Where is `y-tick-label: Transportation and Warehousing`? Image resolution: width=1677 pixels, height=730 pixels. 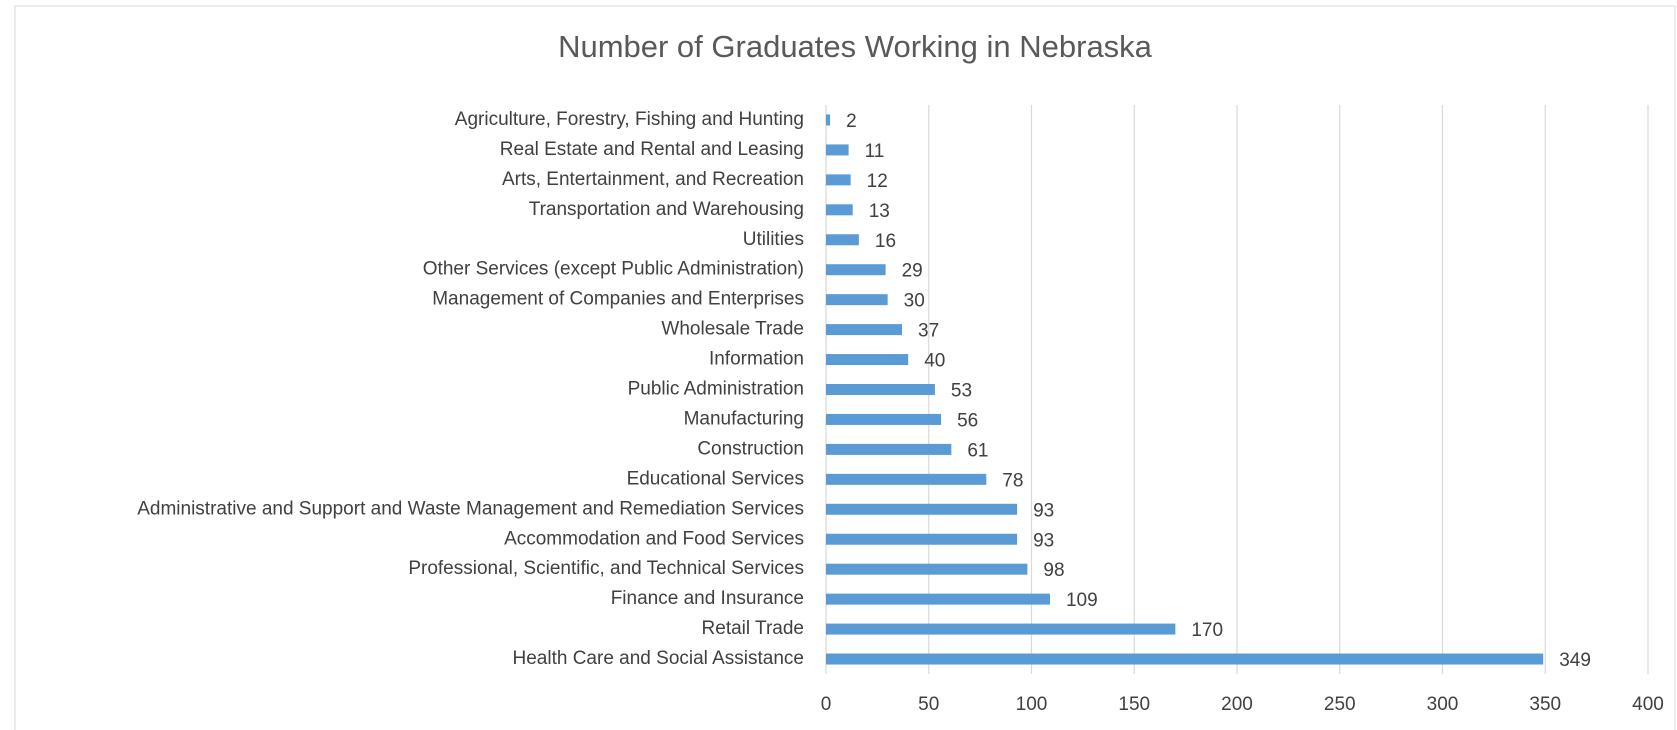 y-tick-label: Transportation and Warehousing is located at coordinates (666, 209).